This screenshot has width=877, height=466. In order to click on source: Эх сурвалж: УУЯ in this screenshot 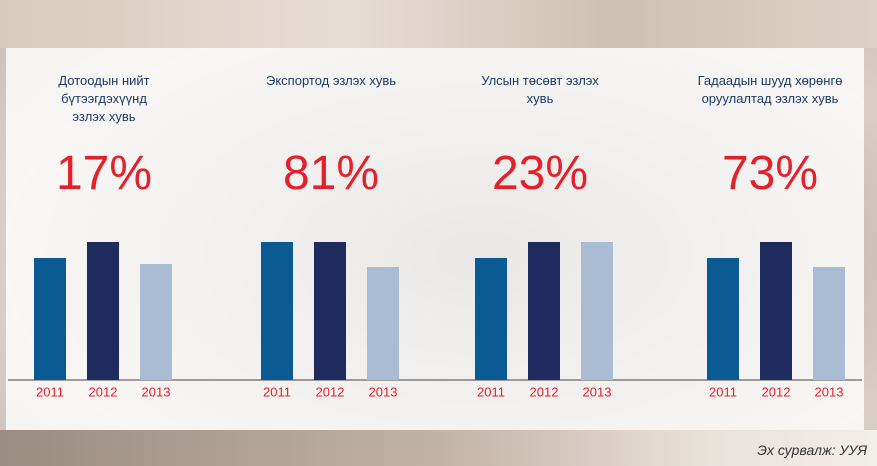, I will do `click(812, 450)`.